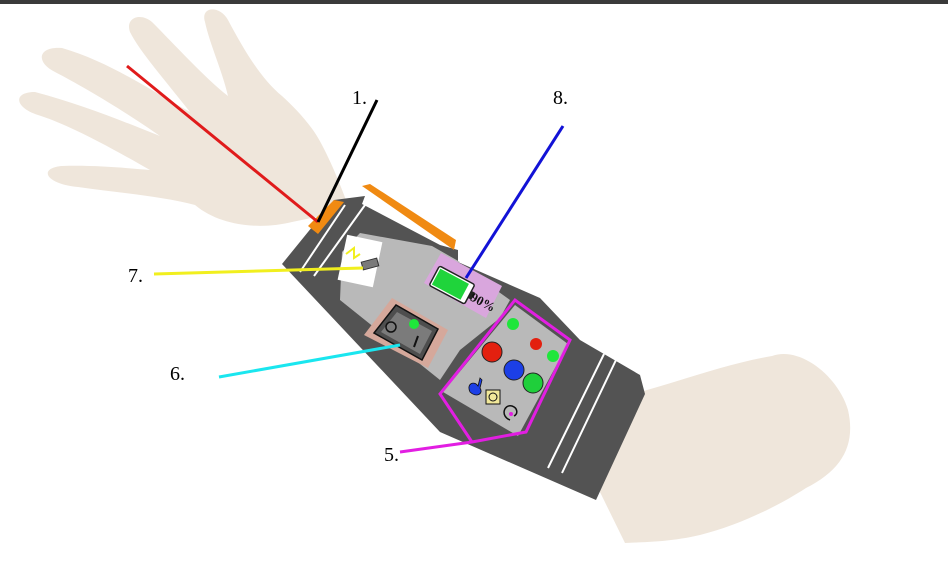 The width and height of the screenshot is (948, 564). I want to click on clasp, so click(409, 217).